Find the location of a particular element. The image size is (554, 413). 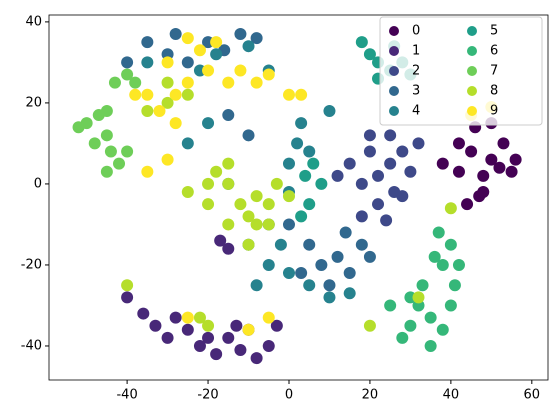

legend-box is located at coordinates (461, 71).